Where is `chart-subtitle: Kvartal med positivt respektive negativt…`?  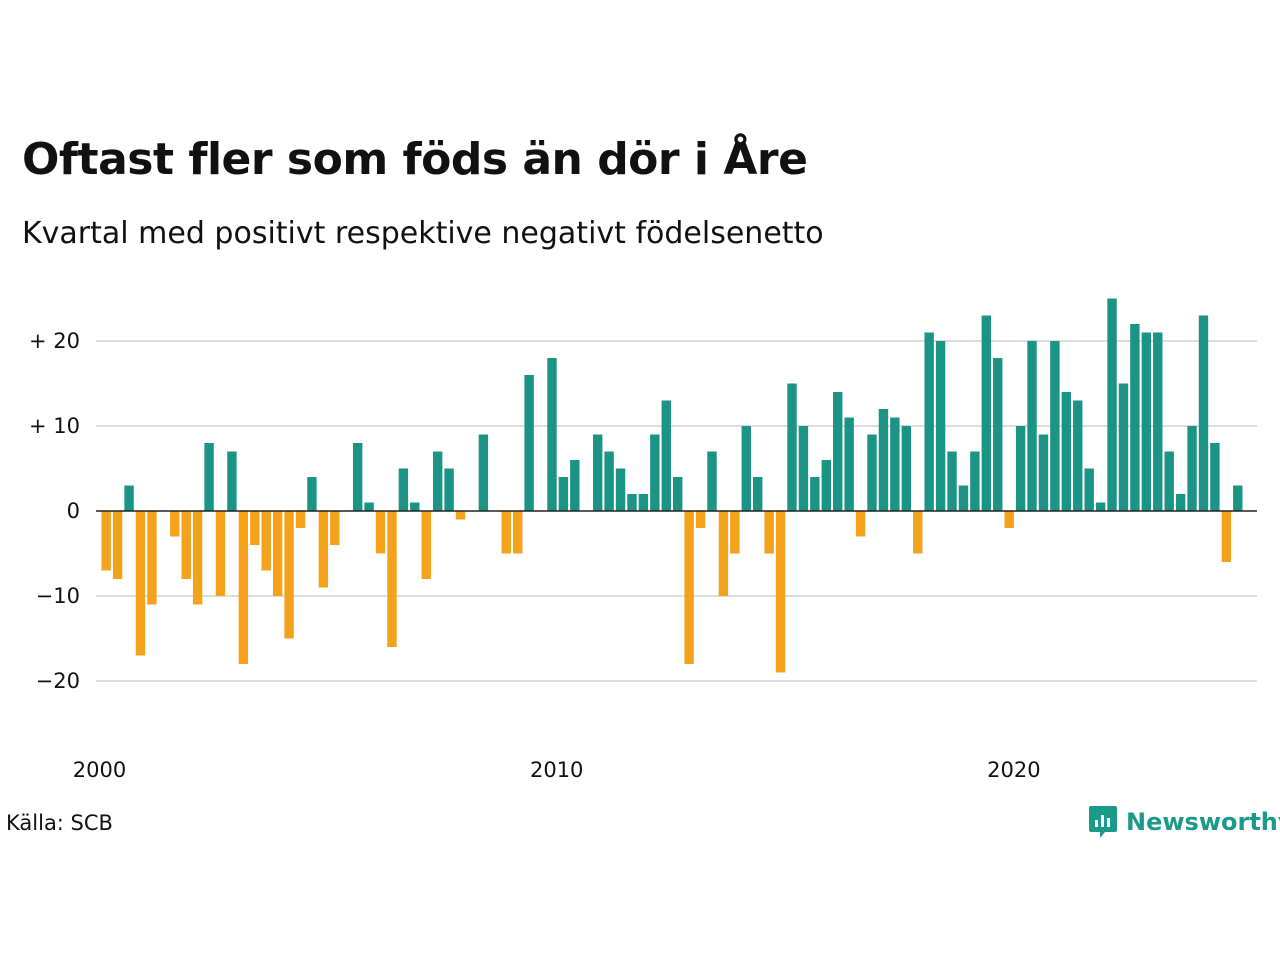
chart-subtitle: Kvartal med positivt respektive negativt… is located at coordinates (423, 233).